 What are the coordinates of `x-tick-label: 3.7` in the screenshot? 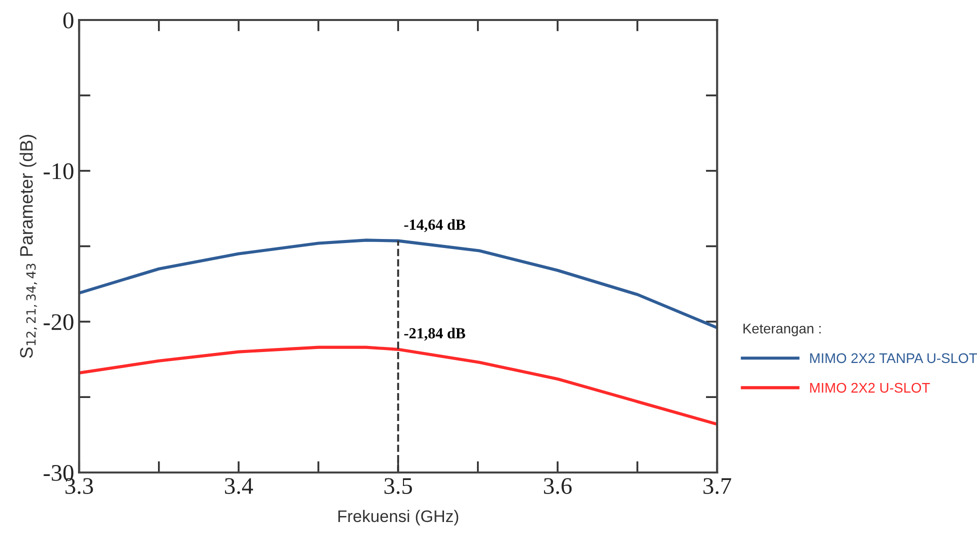 It's located at (717, 486).